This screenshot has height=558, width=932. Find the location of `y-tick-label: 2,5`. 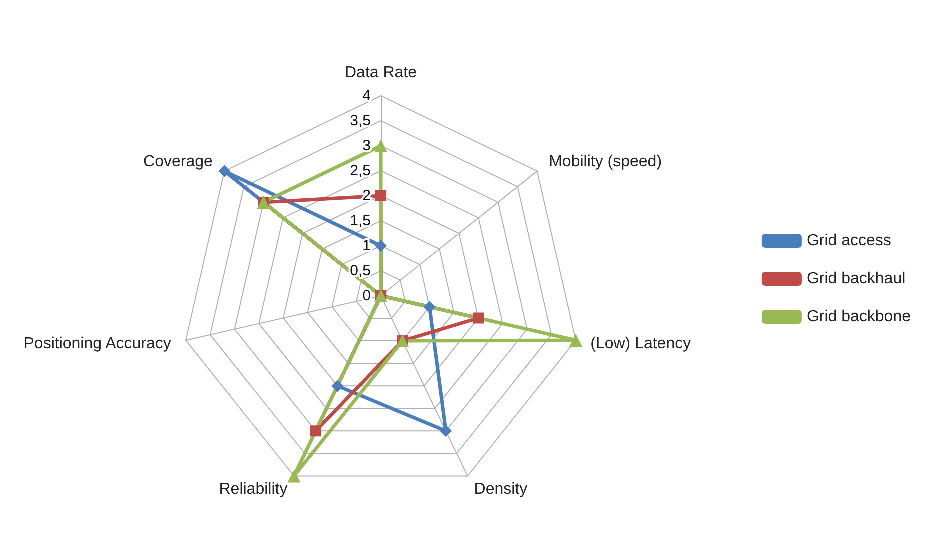

y-tick-label: 2,5 is located at coordinates (360, 171).